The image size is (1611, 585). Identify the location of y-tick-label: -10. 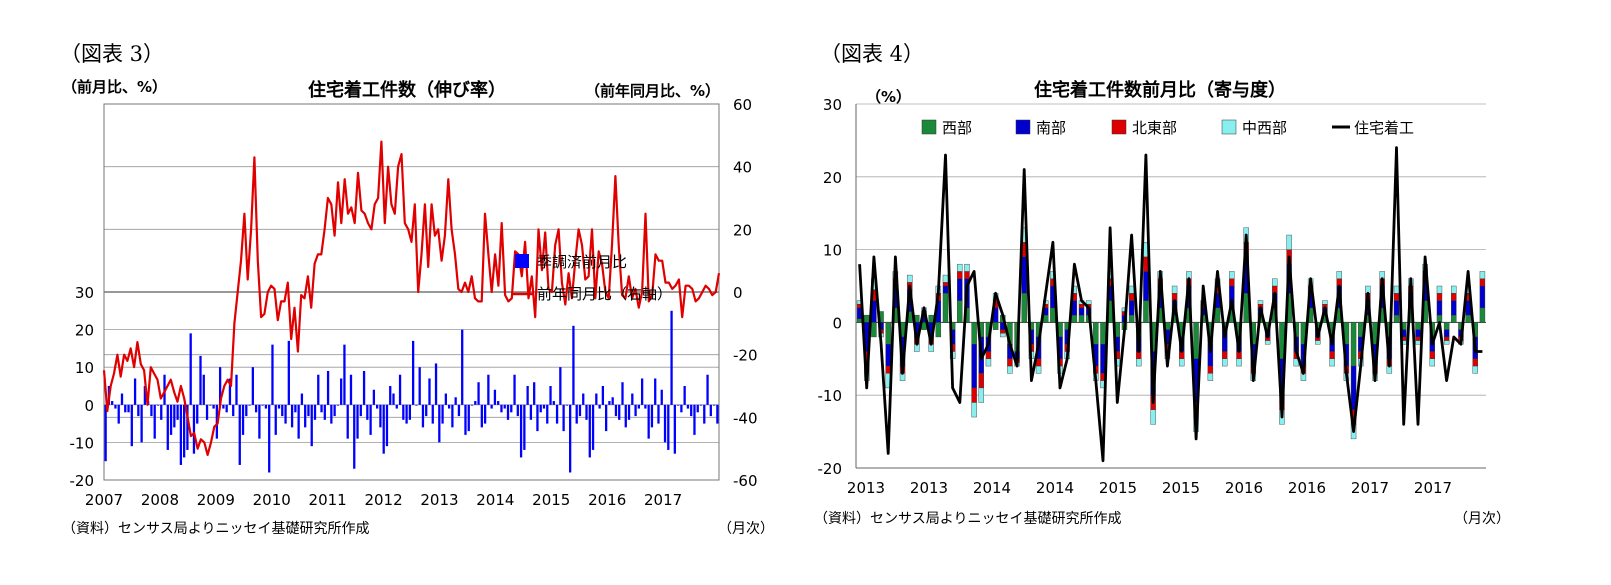
(830, 396).